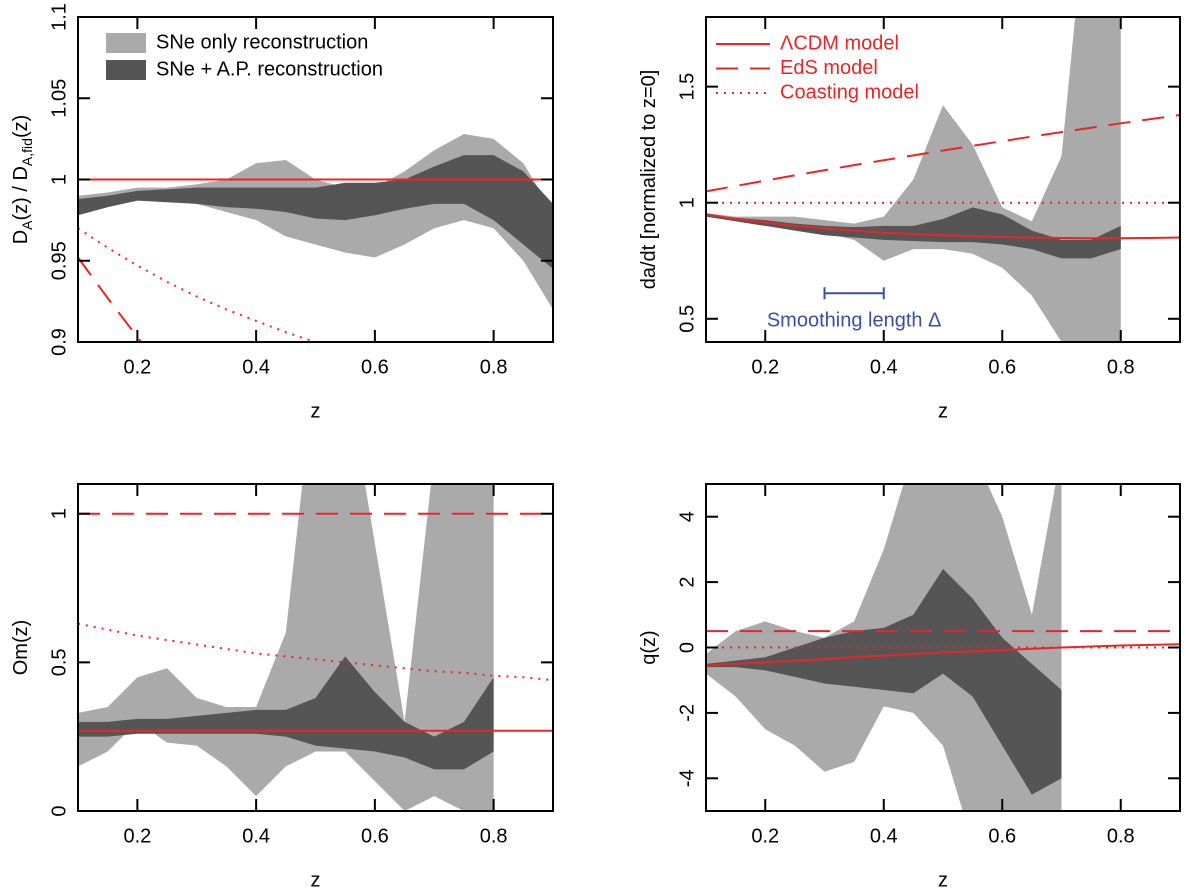 The width and height of the screenshot is (1186, 891). I want to click on y-tick-label: 2, so click(687, 582).